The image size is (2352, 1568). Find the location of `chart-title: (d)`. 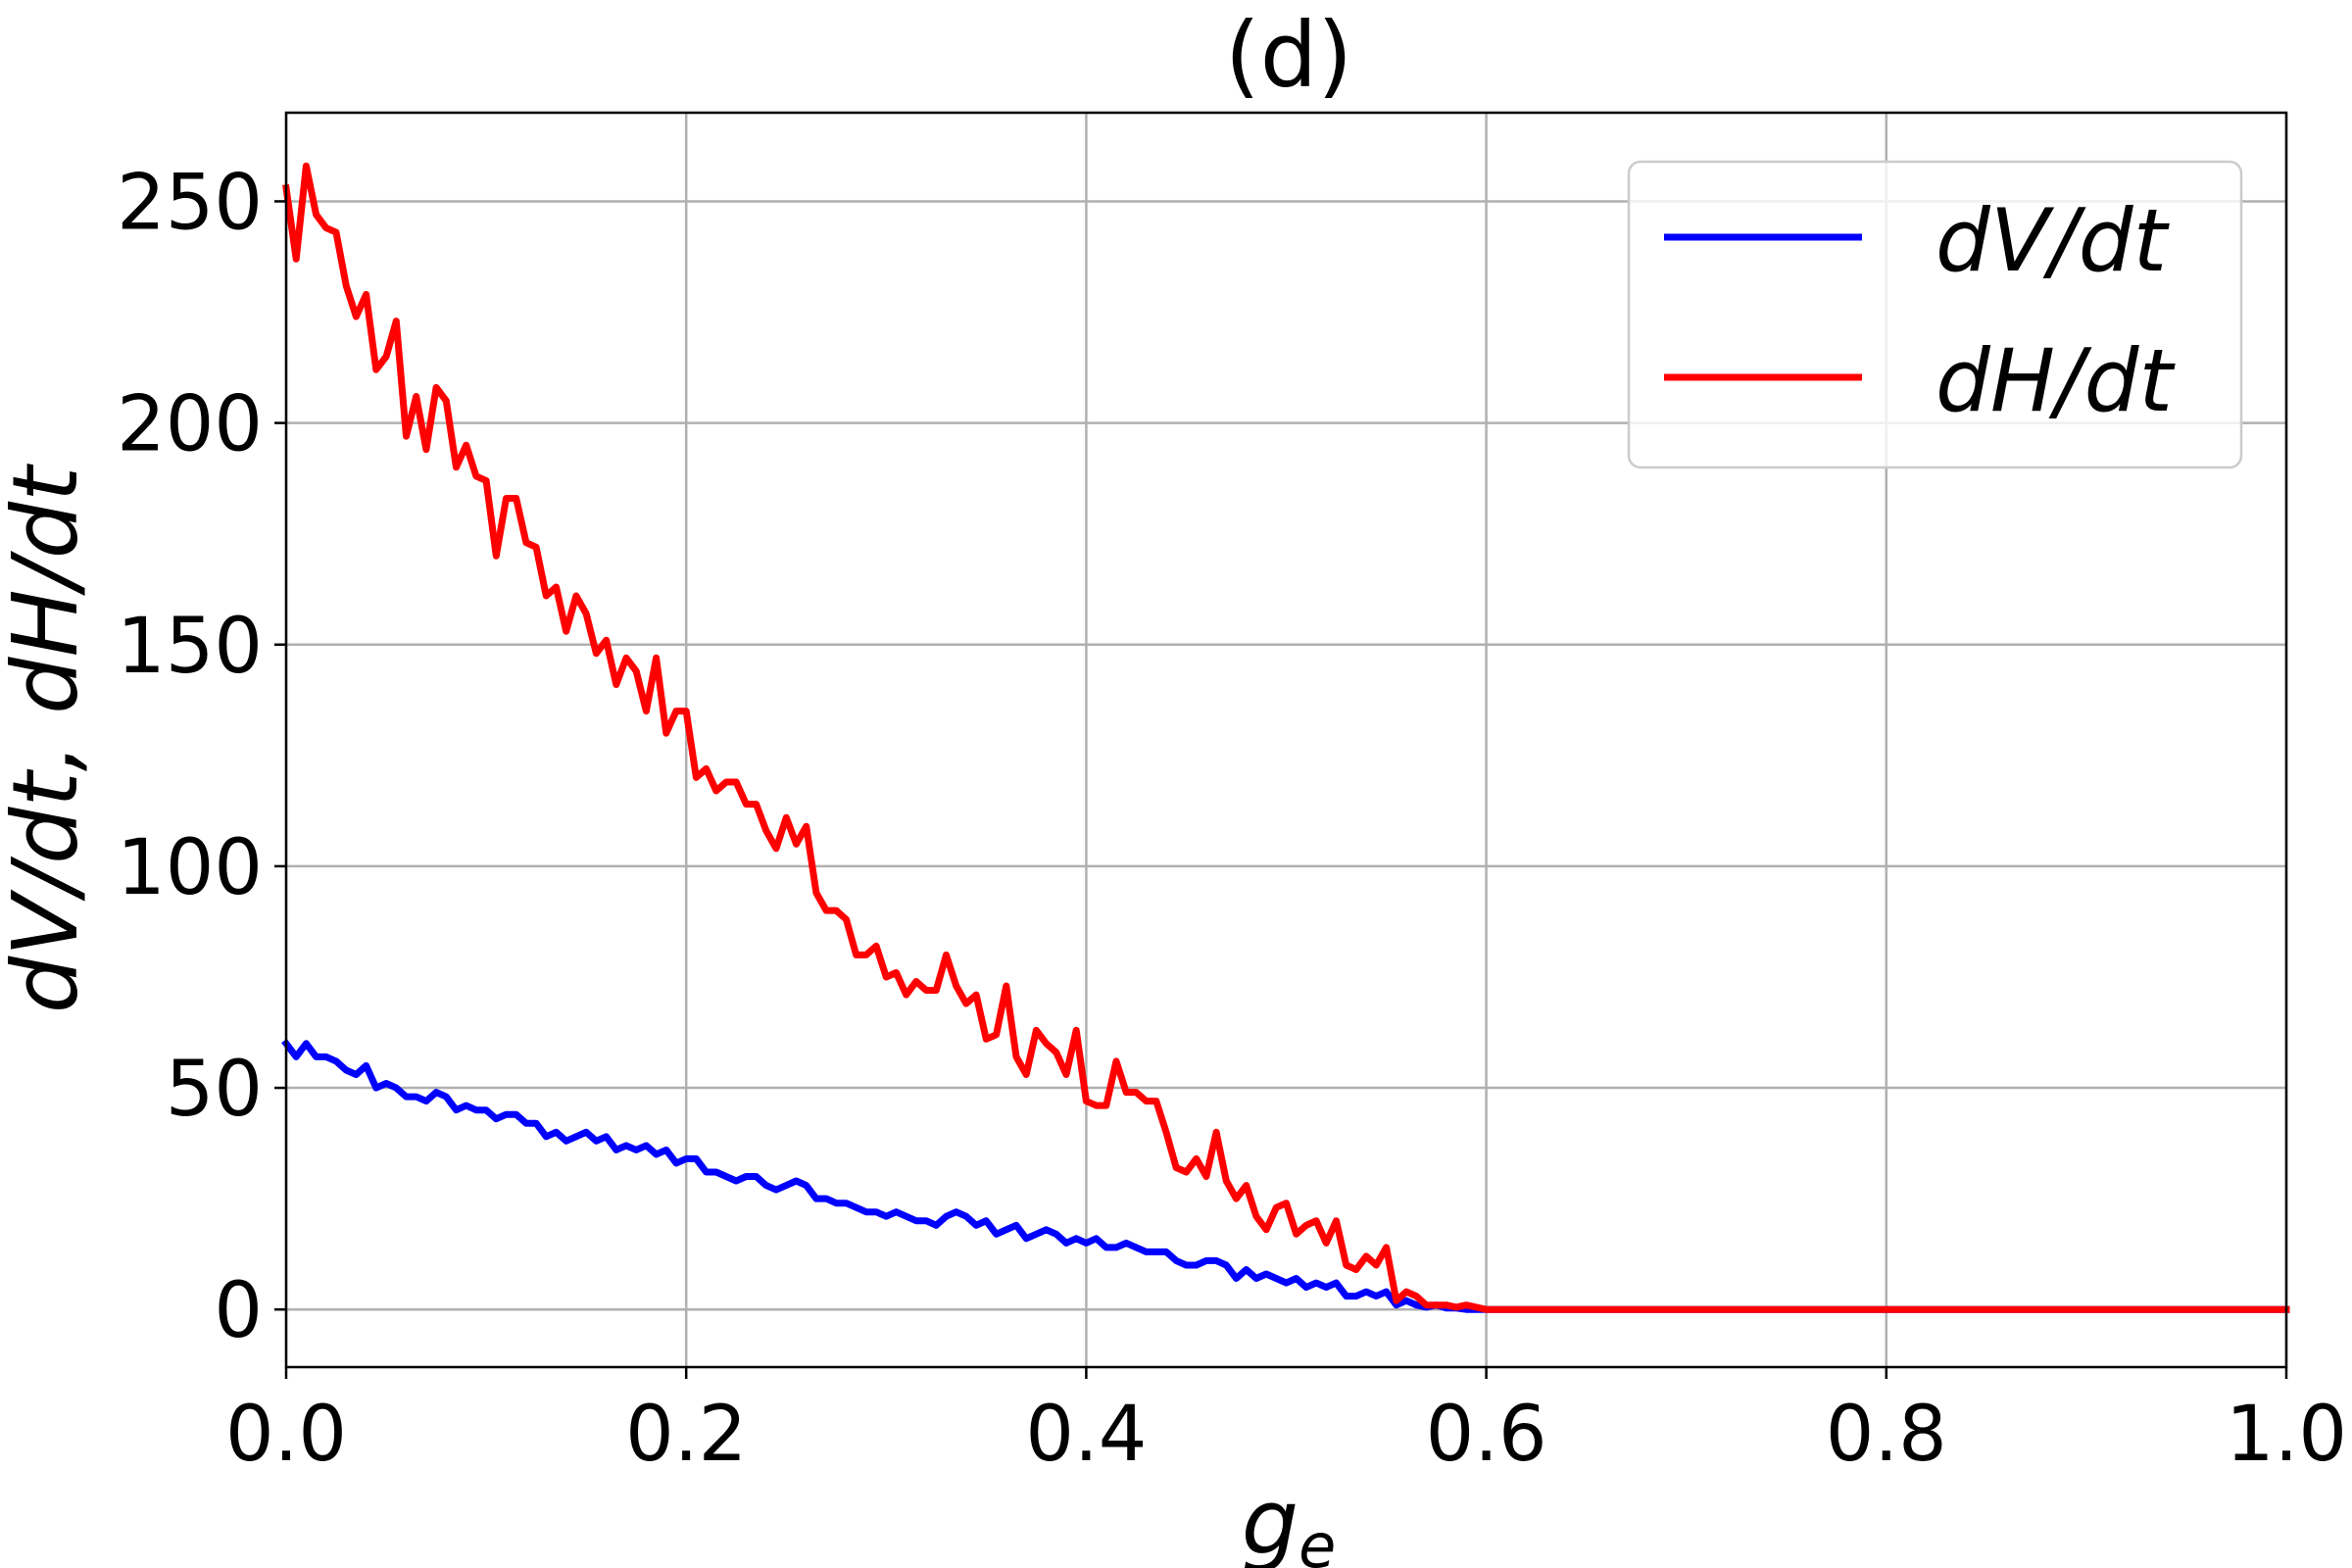

chart-title: (d) is located at coordinates (1288, 55).